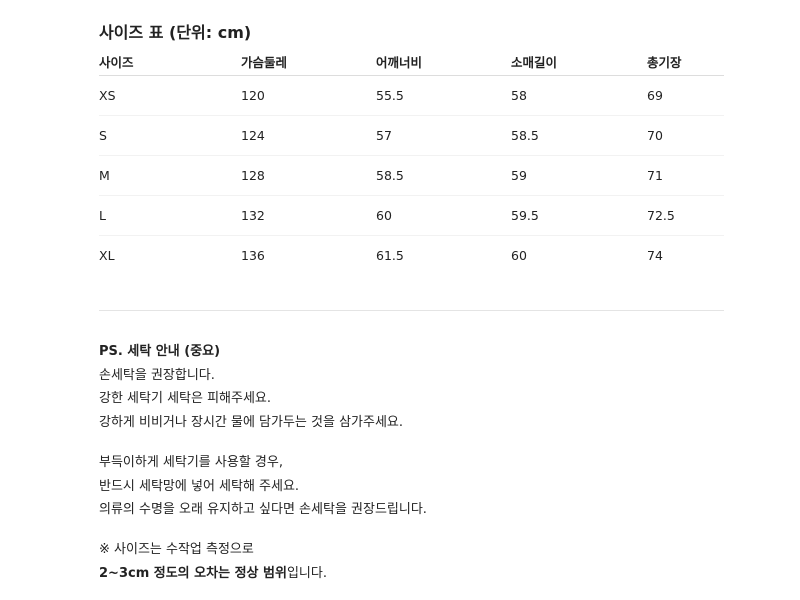 This screenshot has height=600, width=800. I want to click on cell-chest: 120, so click(308, 95).